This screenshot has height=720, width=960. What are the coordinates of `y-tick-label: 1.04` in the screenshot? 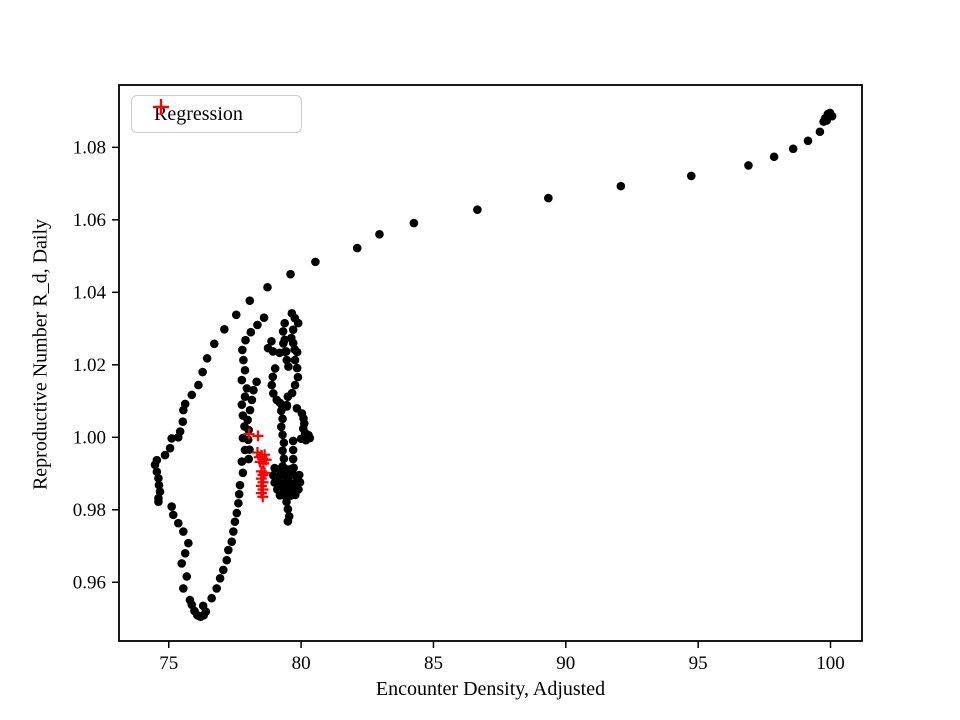 It's located at (90, 292).